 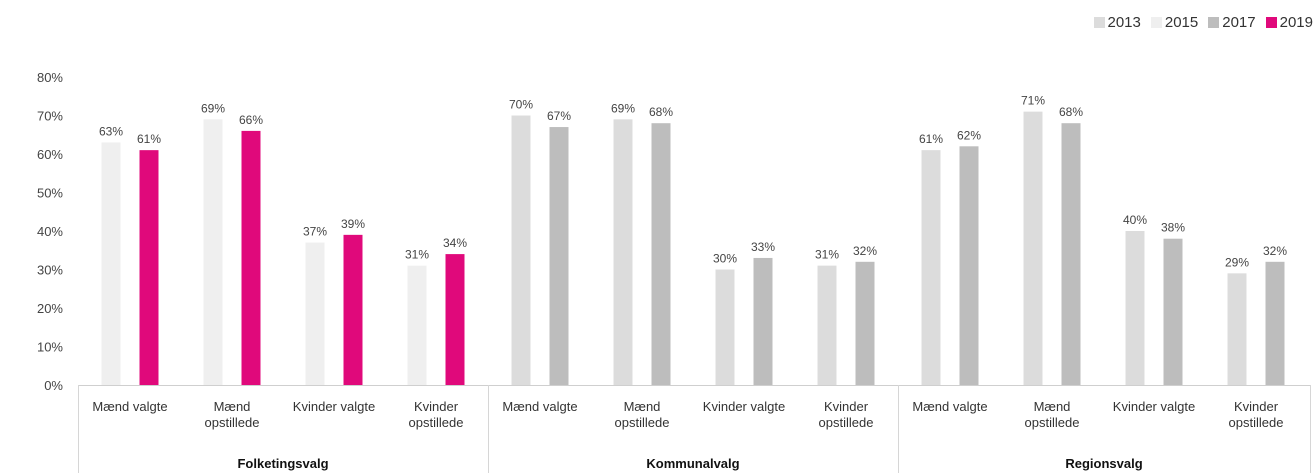 I want to click on data-label: 38%, so click(x=1173, y=228).